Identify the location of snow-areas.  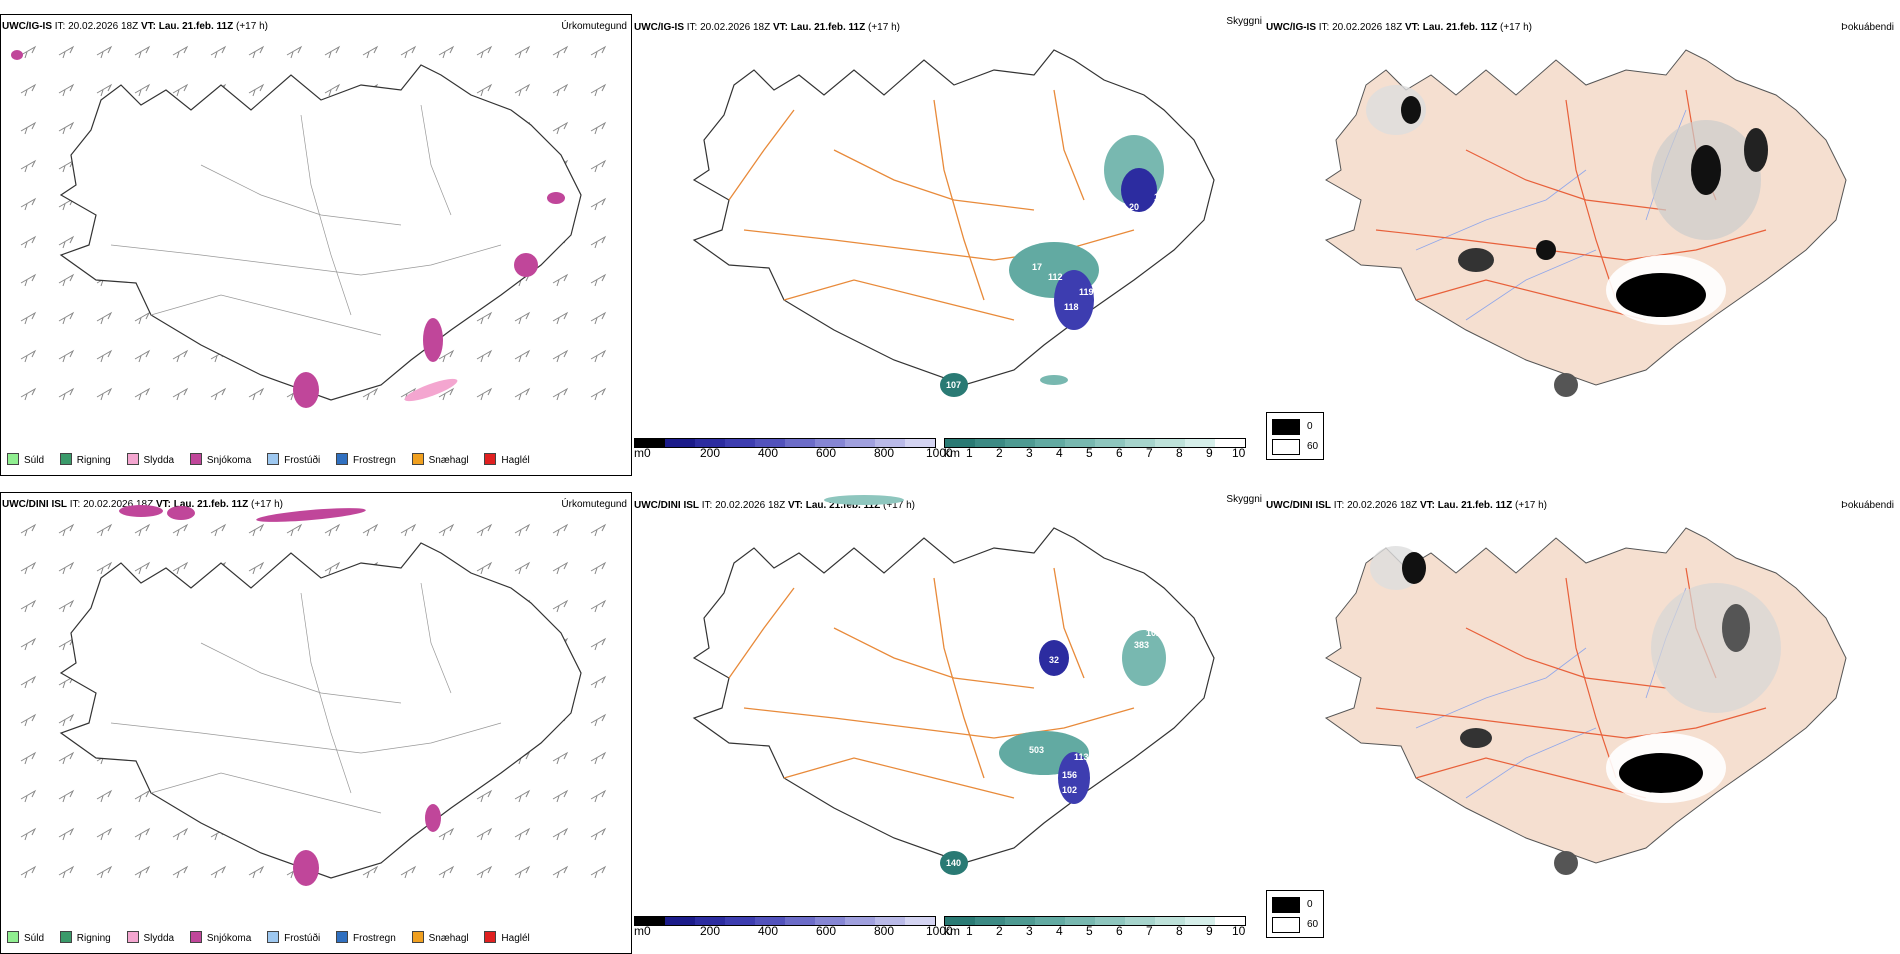
(288, 229).